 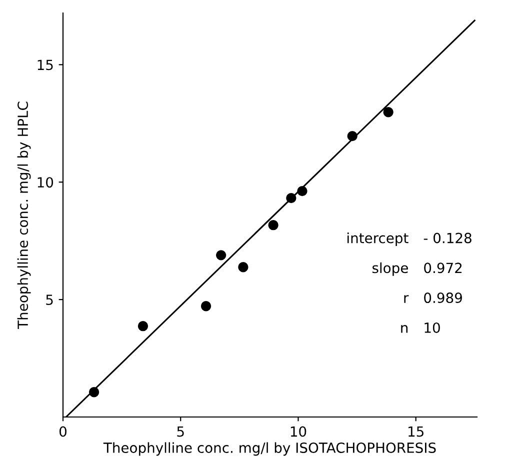 I want to click on x-tick-label: 5, so click(x=180, y=431).